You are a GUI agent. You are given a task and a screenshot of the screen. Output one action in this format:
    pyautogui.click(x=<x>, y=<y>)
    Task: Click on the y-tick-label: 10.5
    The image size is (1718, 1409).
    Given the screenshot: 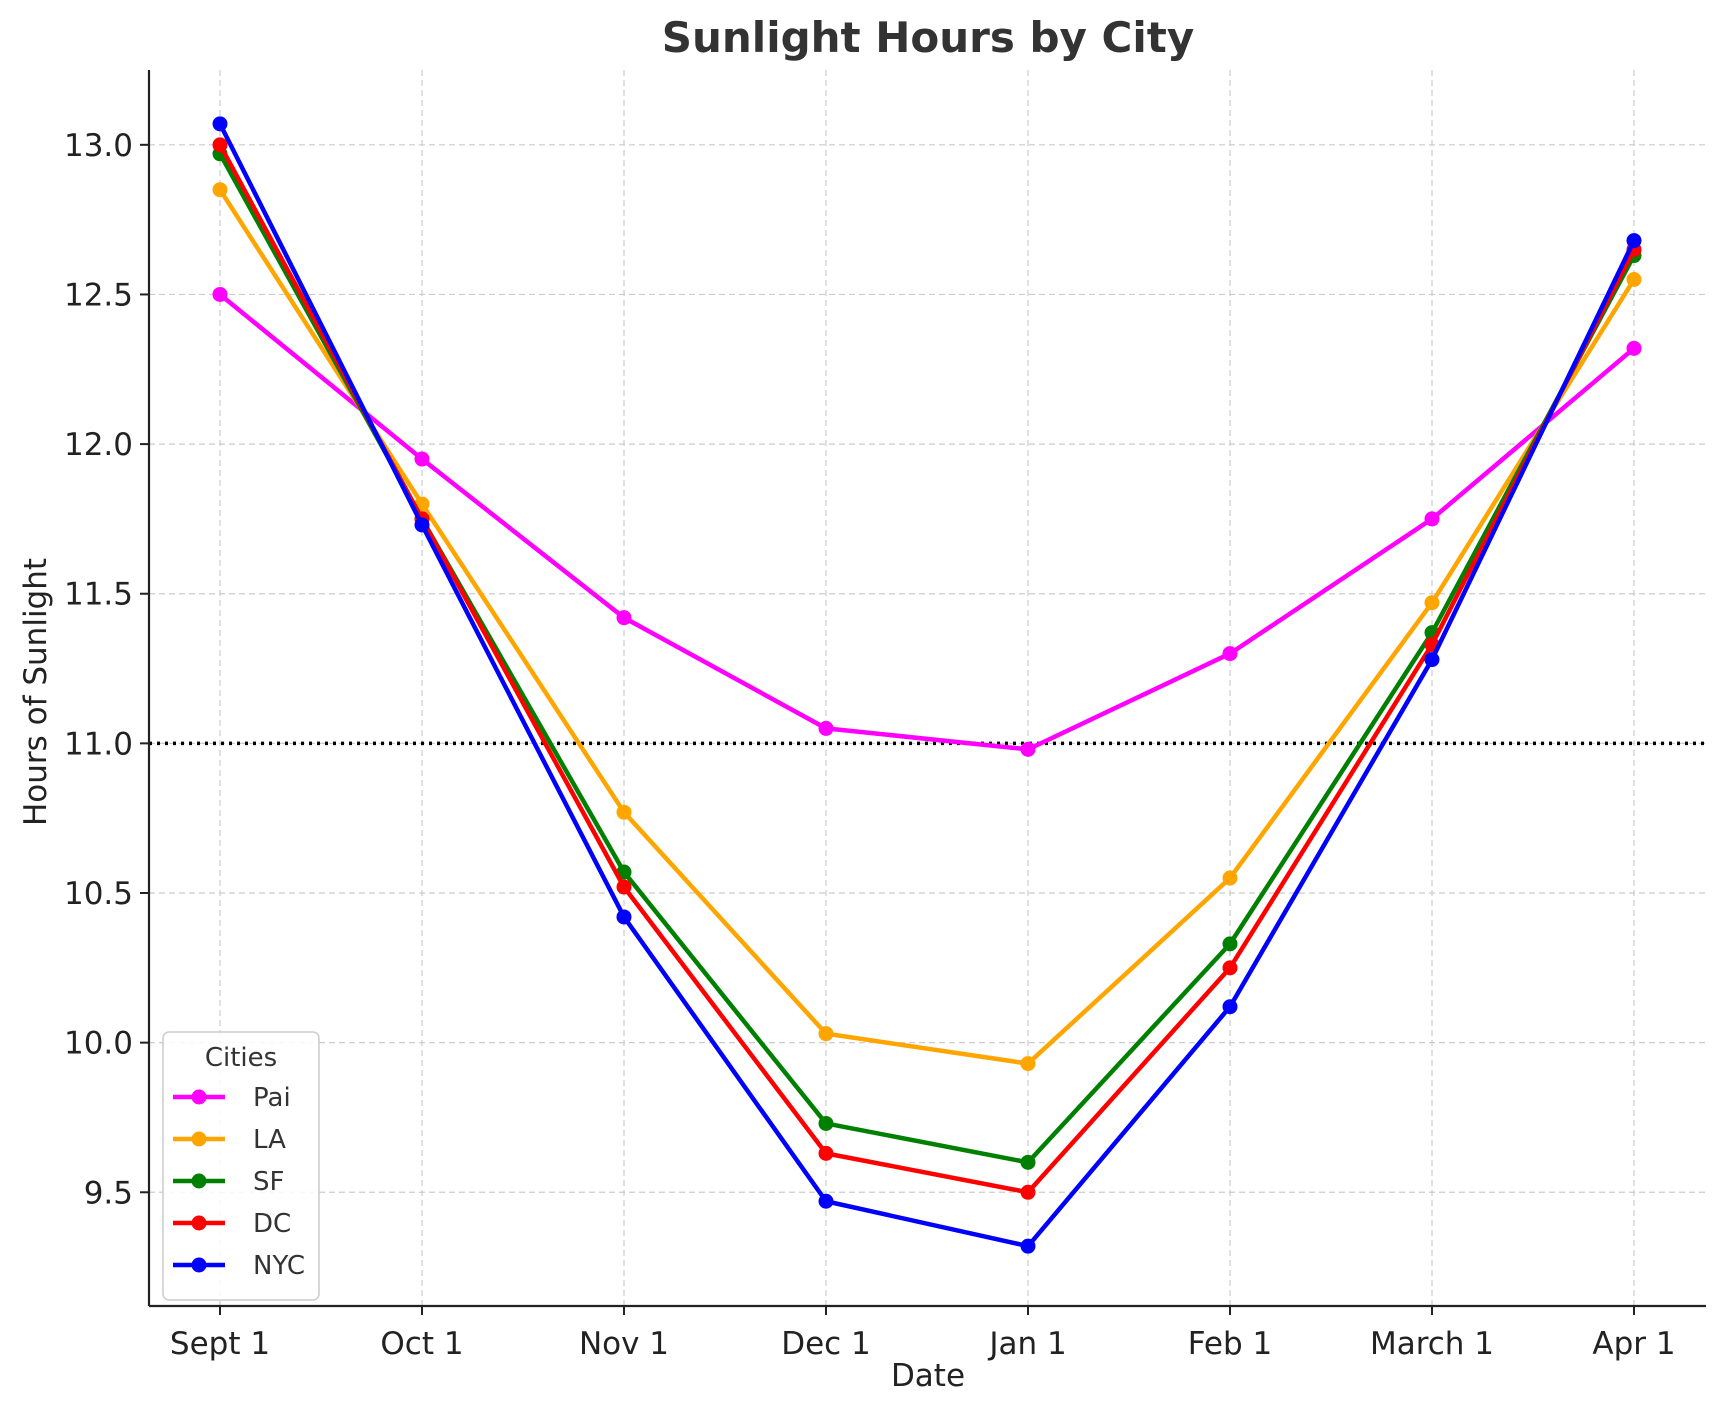 What is the action you would take?
    pyautogui.click(x=98, y=894)
    